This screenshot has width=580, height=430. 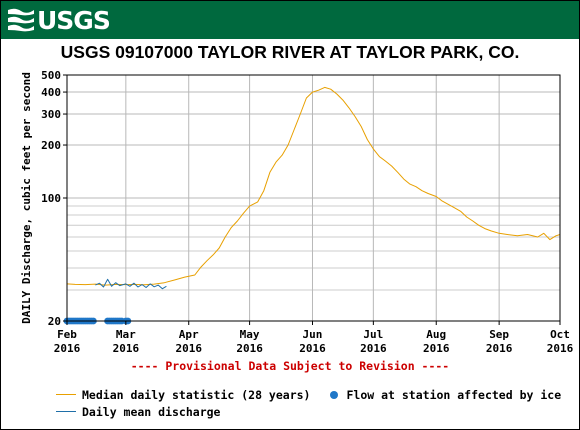 I want to click on legend-swatch-daily-mean, so click(x=66, y=411).